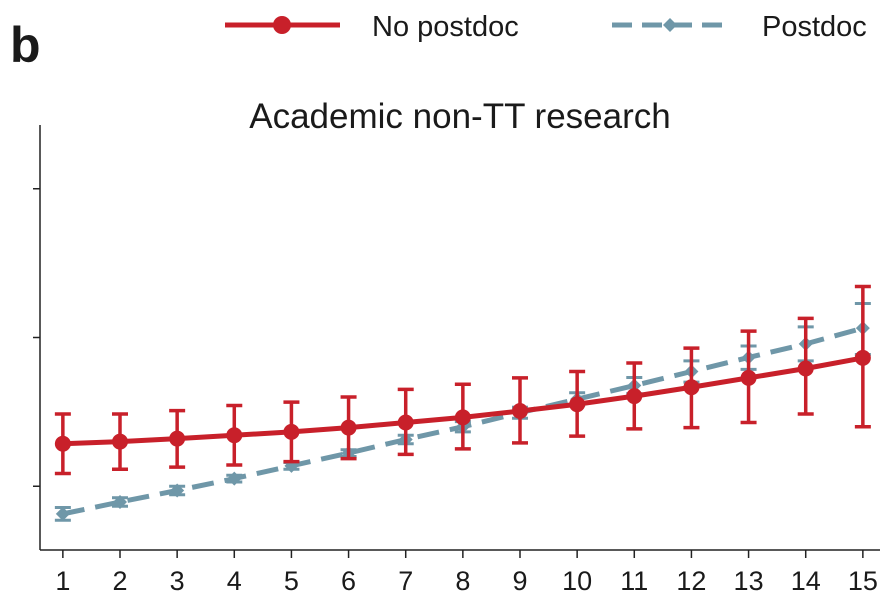  I want to click on legend-label-no-postdoc: No postdoc, so click(445, 27).